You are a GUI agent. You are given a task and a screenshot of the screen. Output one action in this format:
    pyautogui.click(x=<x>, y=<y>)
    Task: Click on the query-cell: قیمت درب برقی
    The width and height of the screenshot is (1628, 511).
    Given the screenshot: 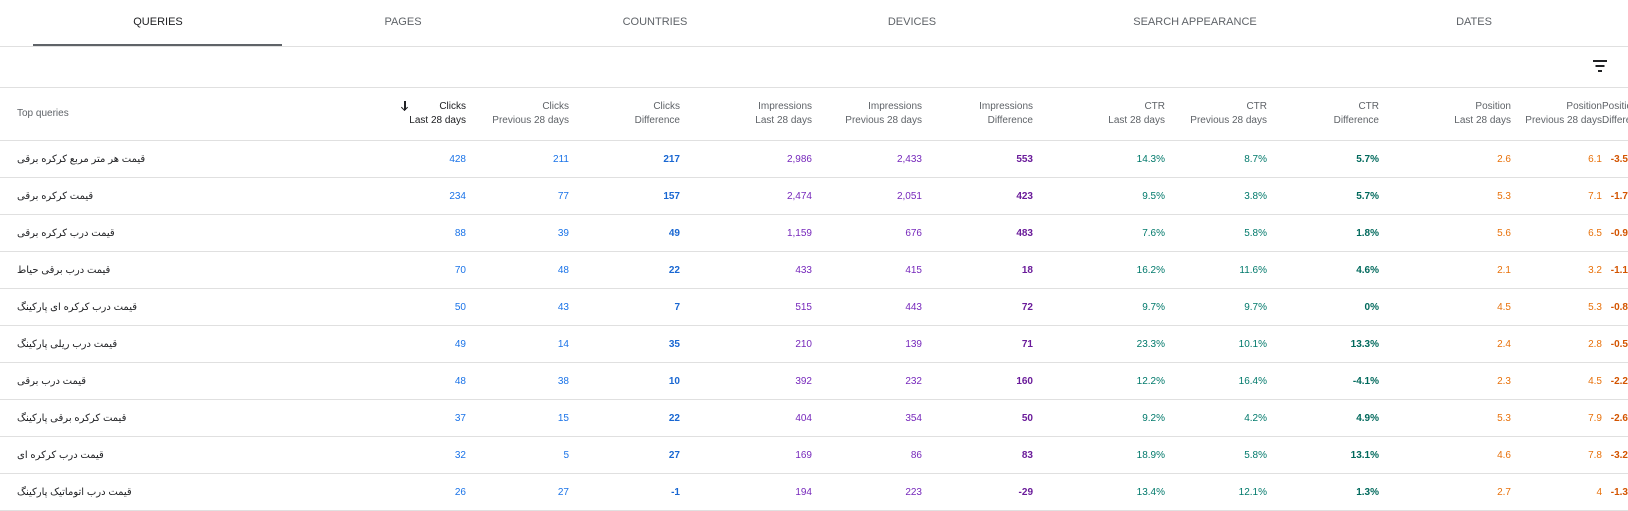 What is the action you would take?
    pyautogui.click(x=167, y=381)
    